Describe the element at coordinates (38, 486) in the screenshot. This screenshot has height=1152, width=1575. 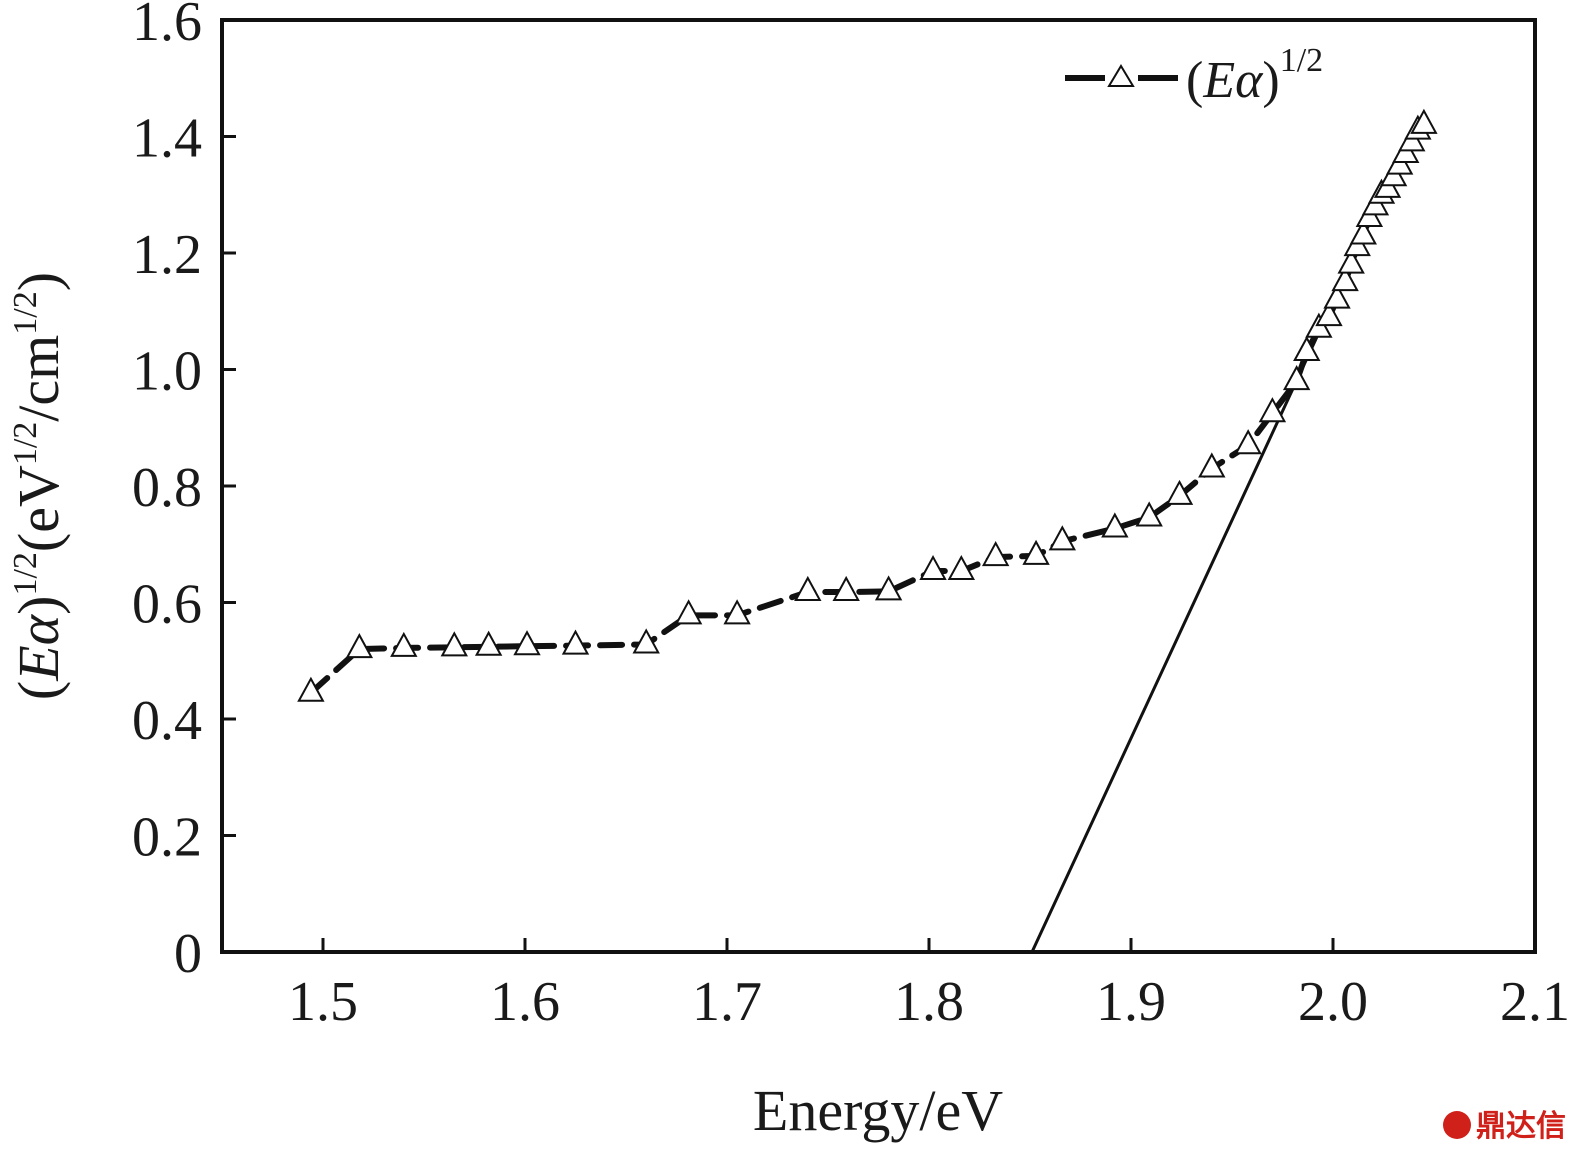
I see `y-axis-title: (Eα)1/2(eV1/2/cm1/2)` at that location.